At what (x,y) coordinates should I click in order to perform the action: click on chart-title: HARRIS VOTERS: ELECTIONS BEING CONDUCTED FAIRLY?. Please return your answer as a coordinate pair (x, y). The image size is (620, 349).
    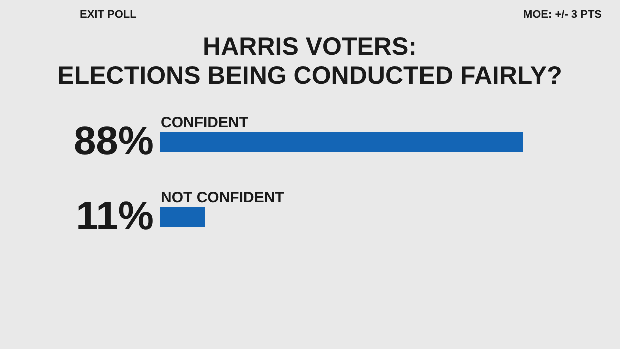
    Looking at the image, I should click on (310, 61).